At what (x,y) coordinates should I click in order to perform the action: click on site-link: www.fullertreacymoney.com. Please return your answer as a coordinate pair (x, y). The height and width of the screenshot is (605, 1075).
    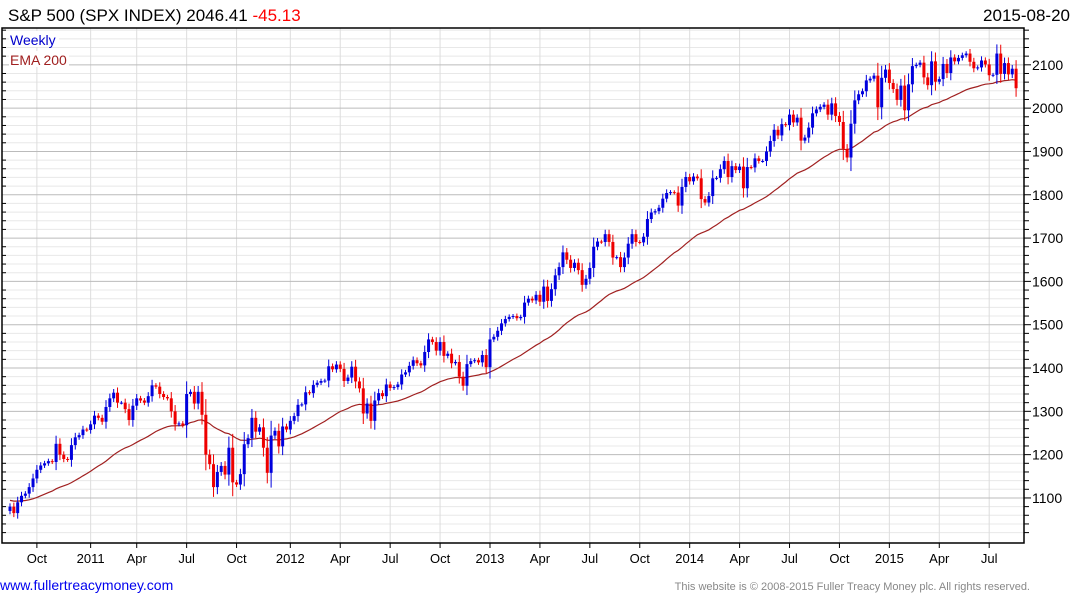
    Looking at the image, I should click on (86, 585).